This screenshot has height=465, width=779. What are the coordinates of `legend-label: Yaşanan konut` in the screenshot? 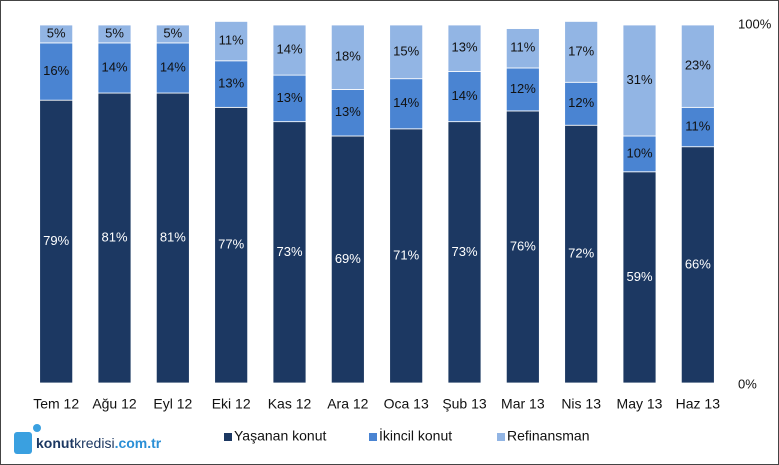 It's located at (280, 436).